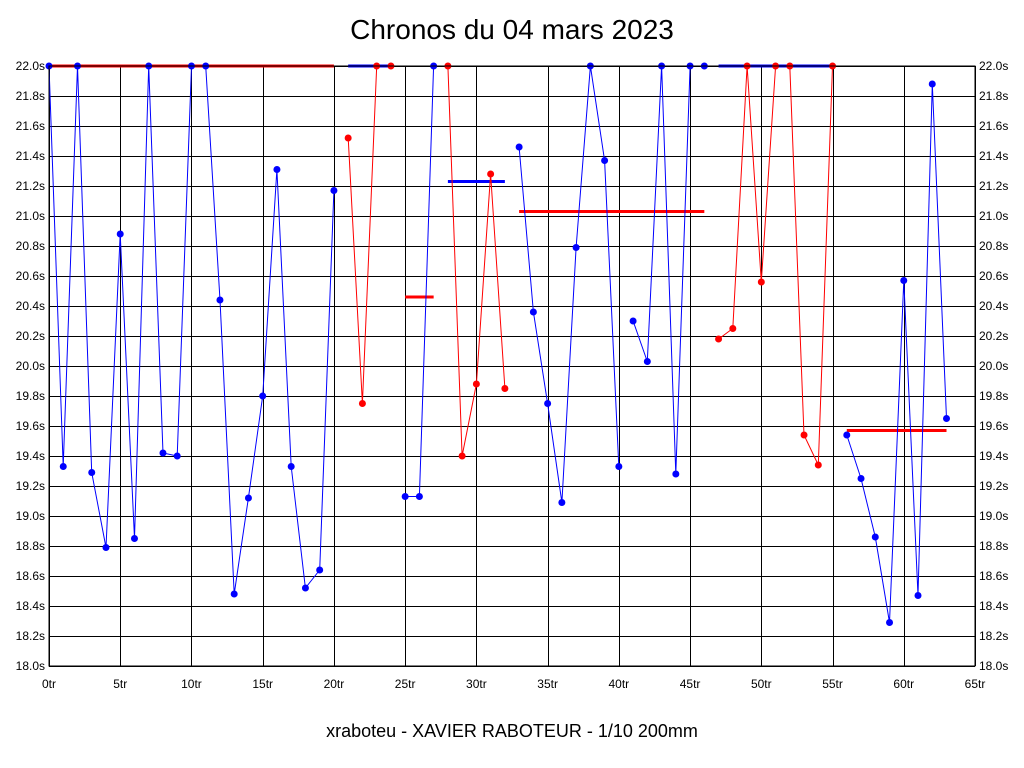 Image resolution: width=1024 pixels, height=768 pixels. Describe the element at coordinates (993, 516) in the screenshot. I see `y-tick-label-right: 19.0s` at that location.